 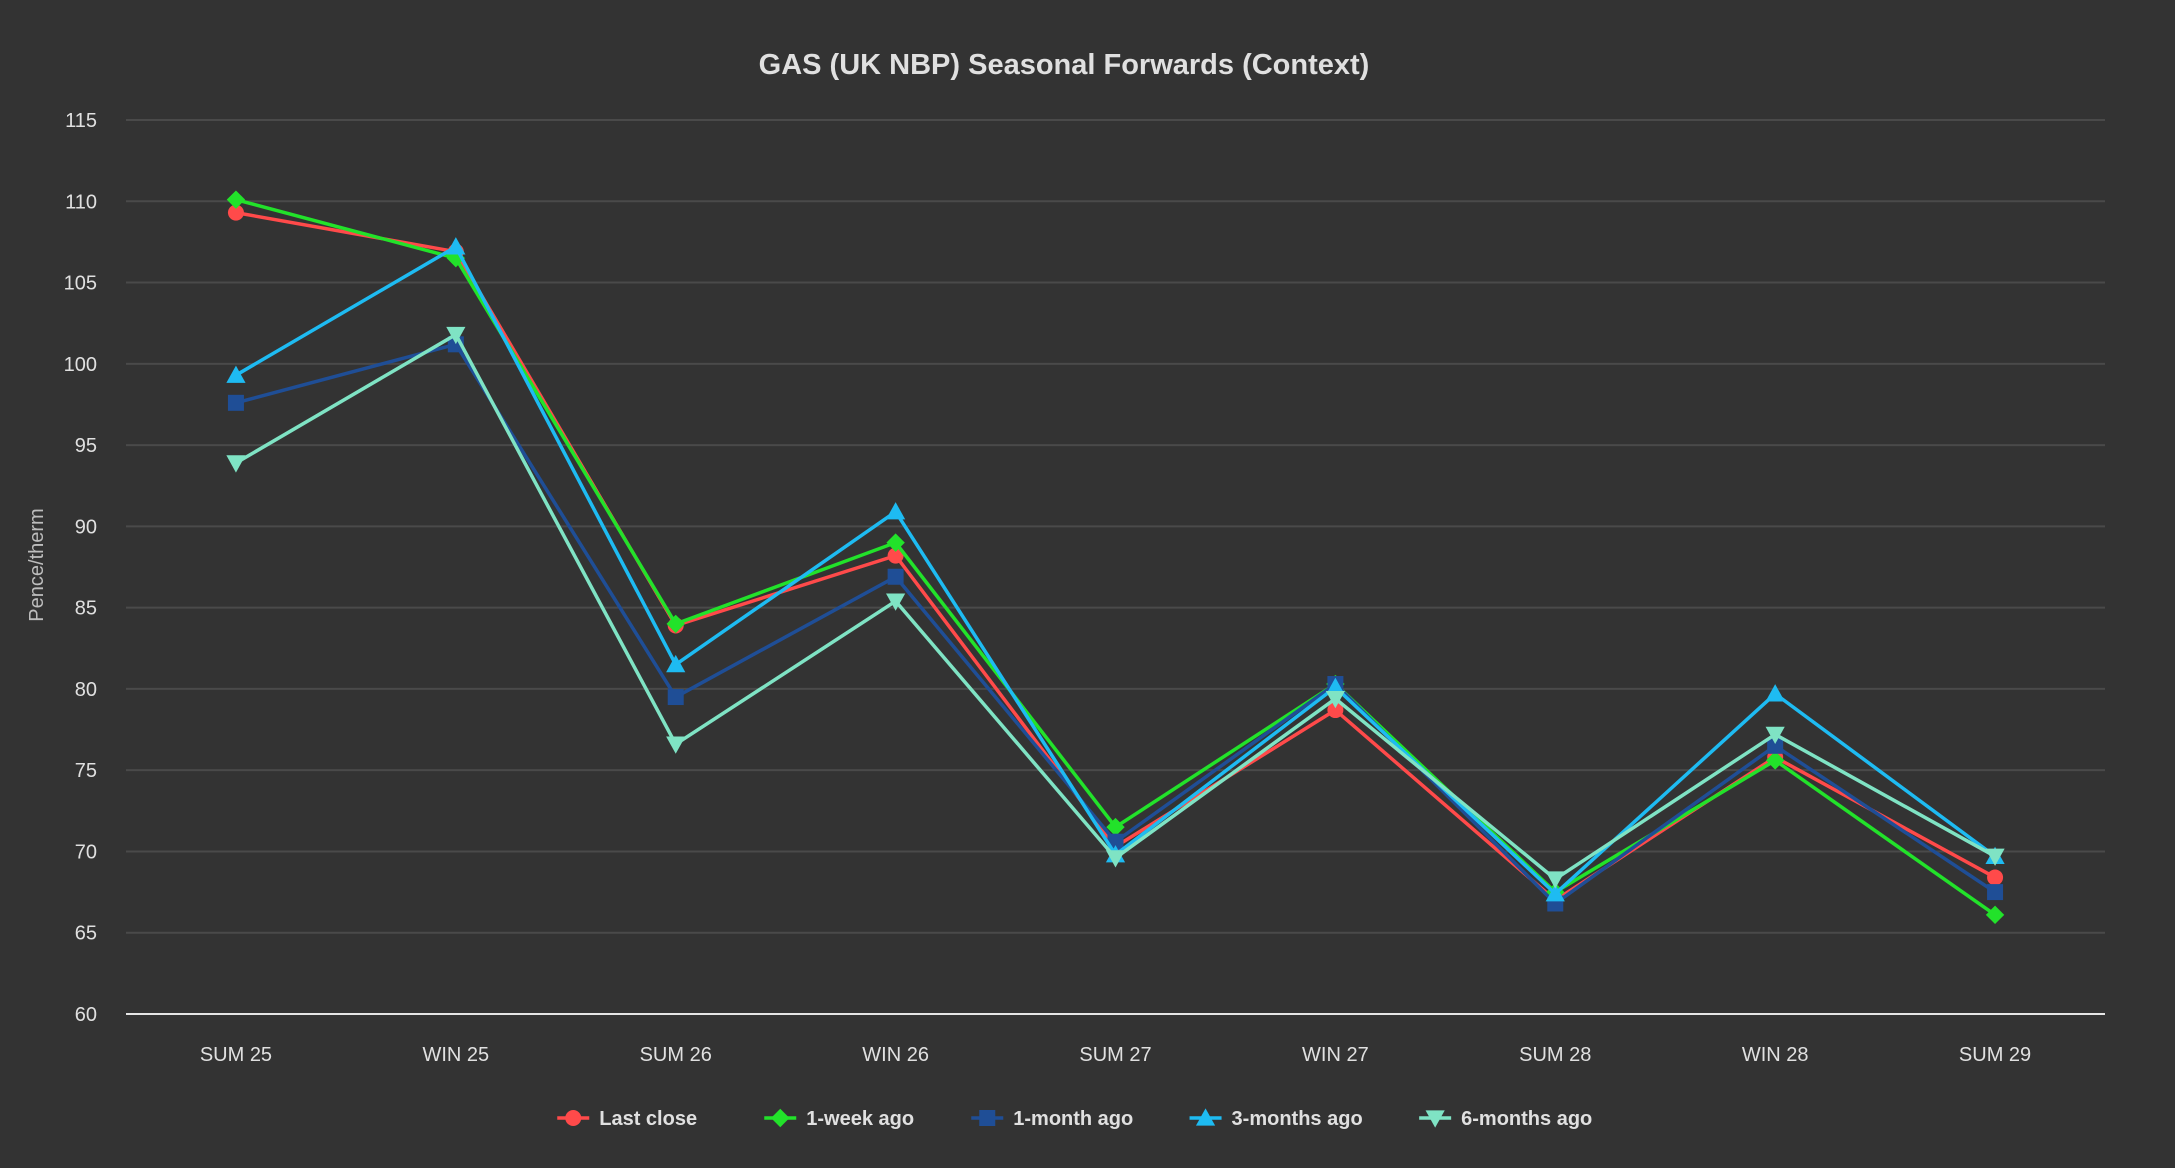 What do you see at coordinates (37, 564) in the screenshot?
I see `y-axis-label: Pence/therm` at bounding box center [37, 564].